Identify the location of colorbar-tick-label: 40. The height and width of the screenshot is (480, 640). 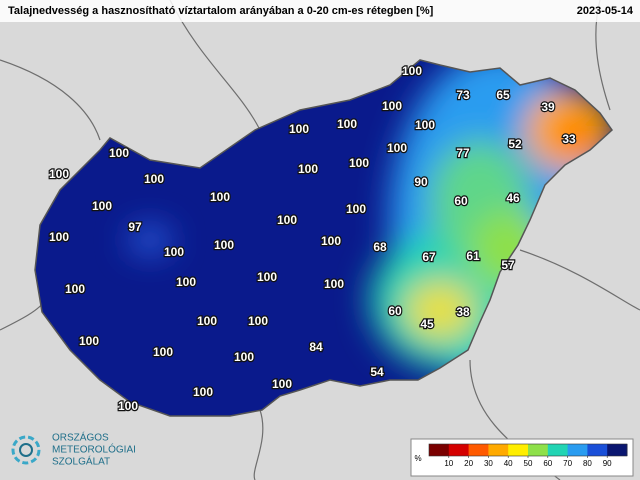
(508, 463).